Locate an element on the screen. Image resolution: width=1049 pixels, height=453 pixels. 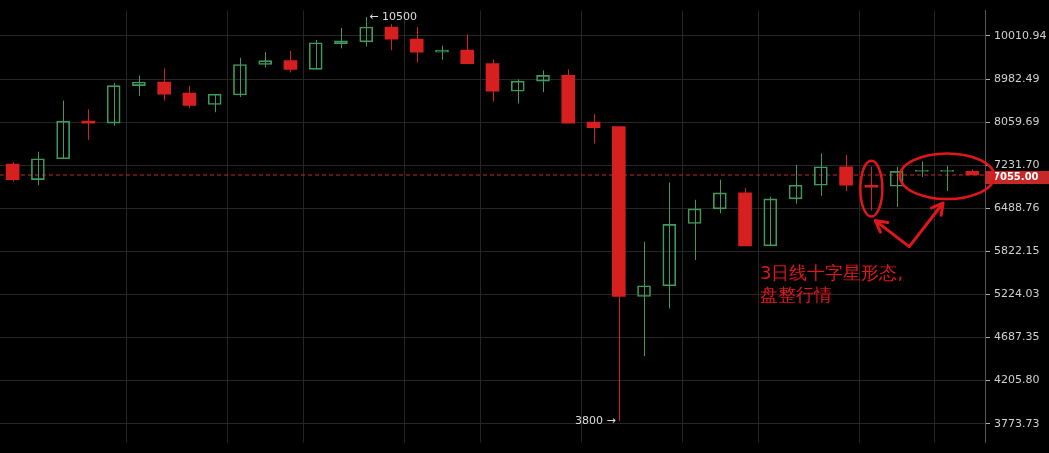
y-tick-label: 4687.35 is located at coordinates (1017, 337).